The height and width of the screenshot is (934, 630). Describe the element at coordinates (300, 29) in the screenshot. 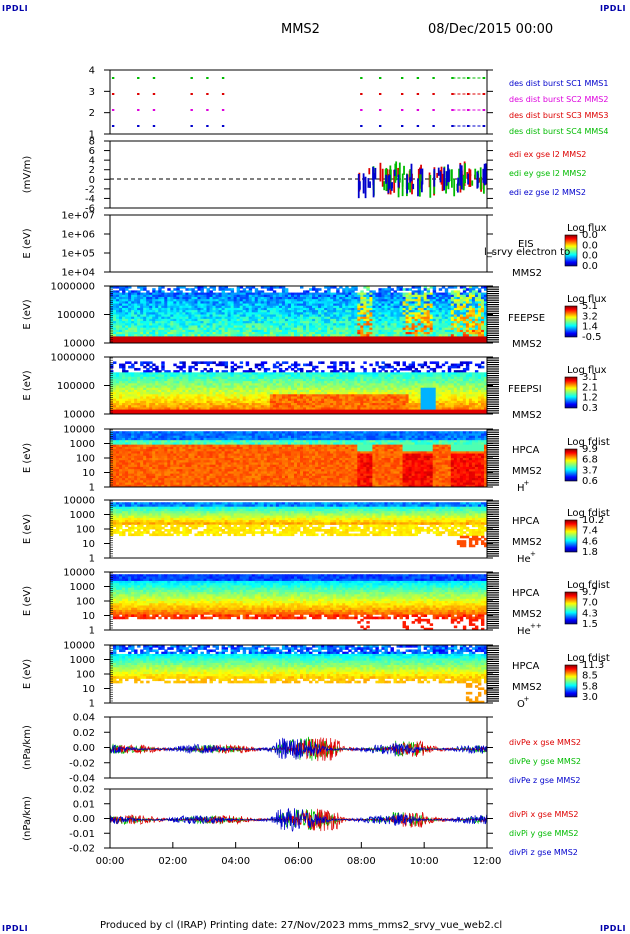

I see `spacecraft-title: MMS2` at that location.